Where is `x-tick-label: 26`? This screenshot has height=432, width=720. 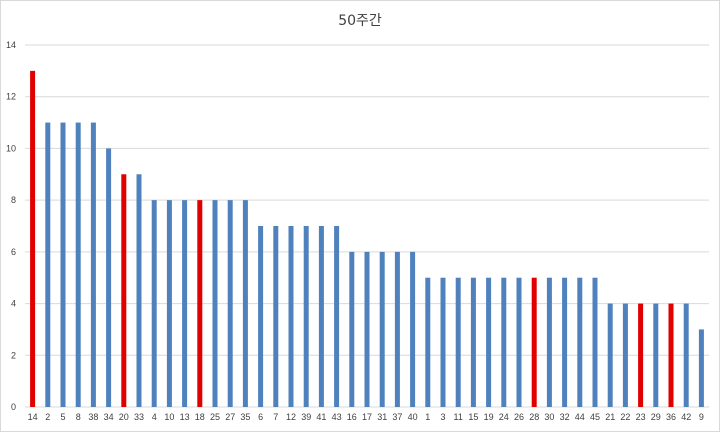
x-tick-label: 26 is located at coordinates (519, 417).